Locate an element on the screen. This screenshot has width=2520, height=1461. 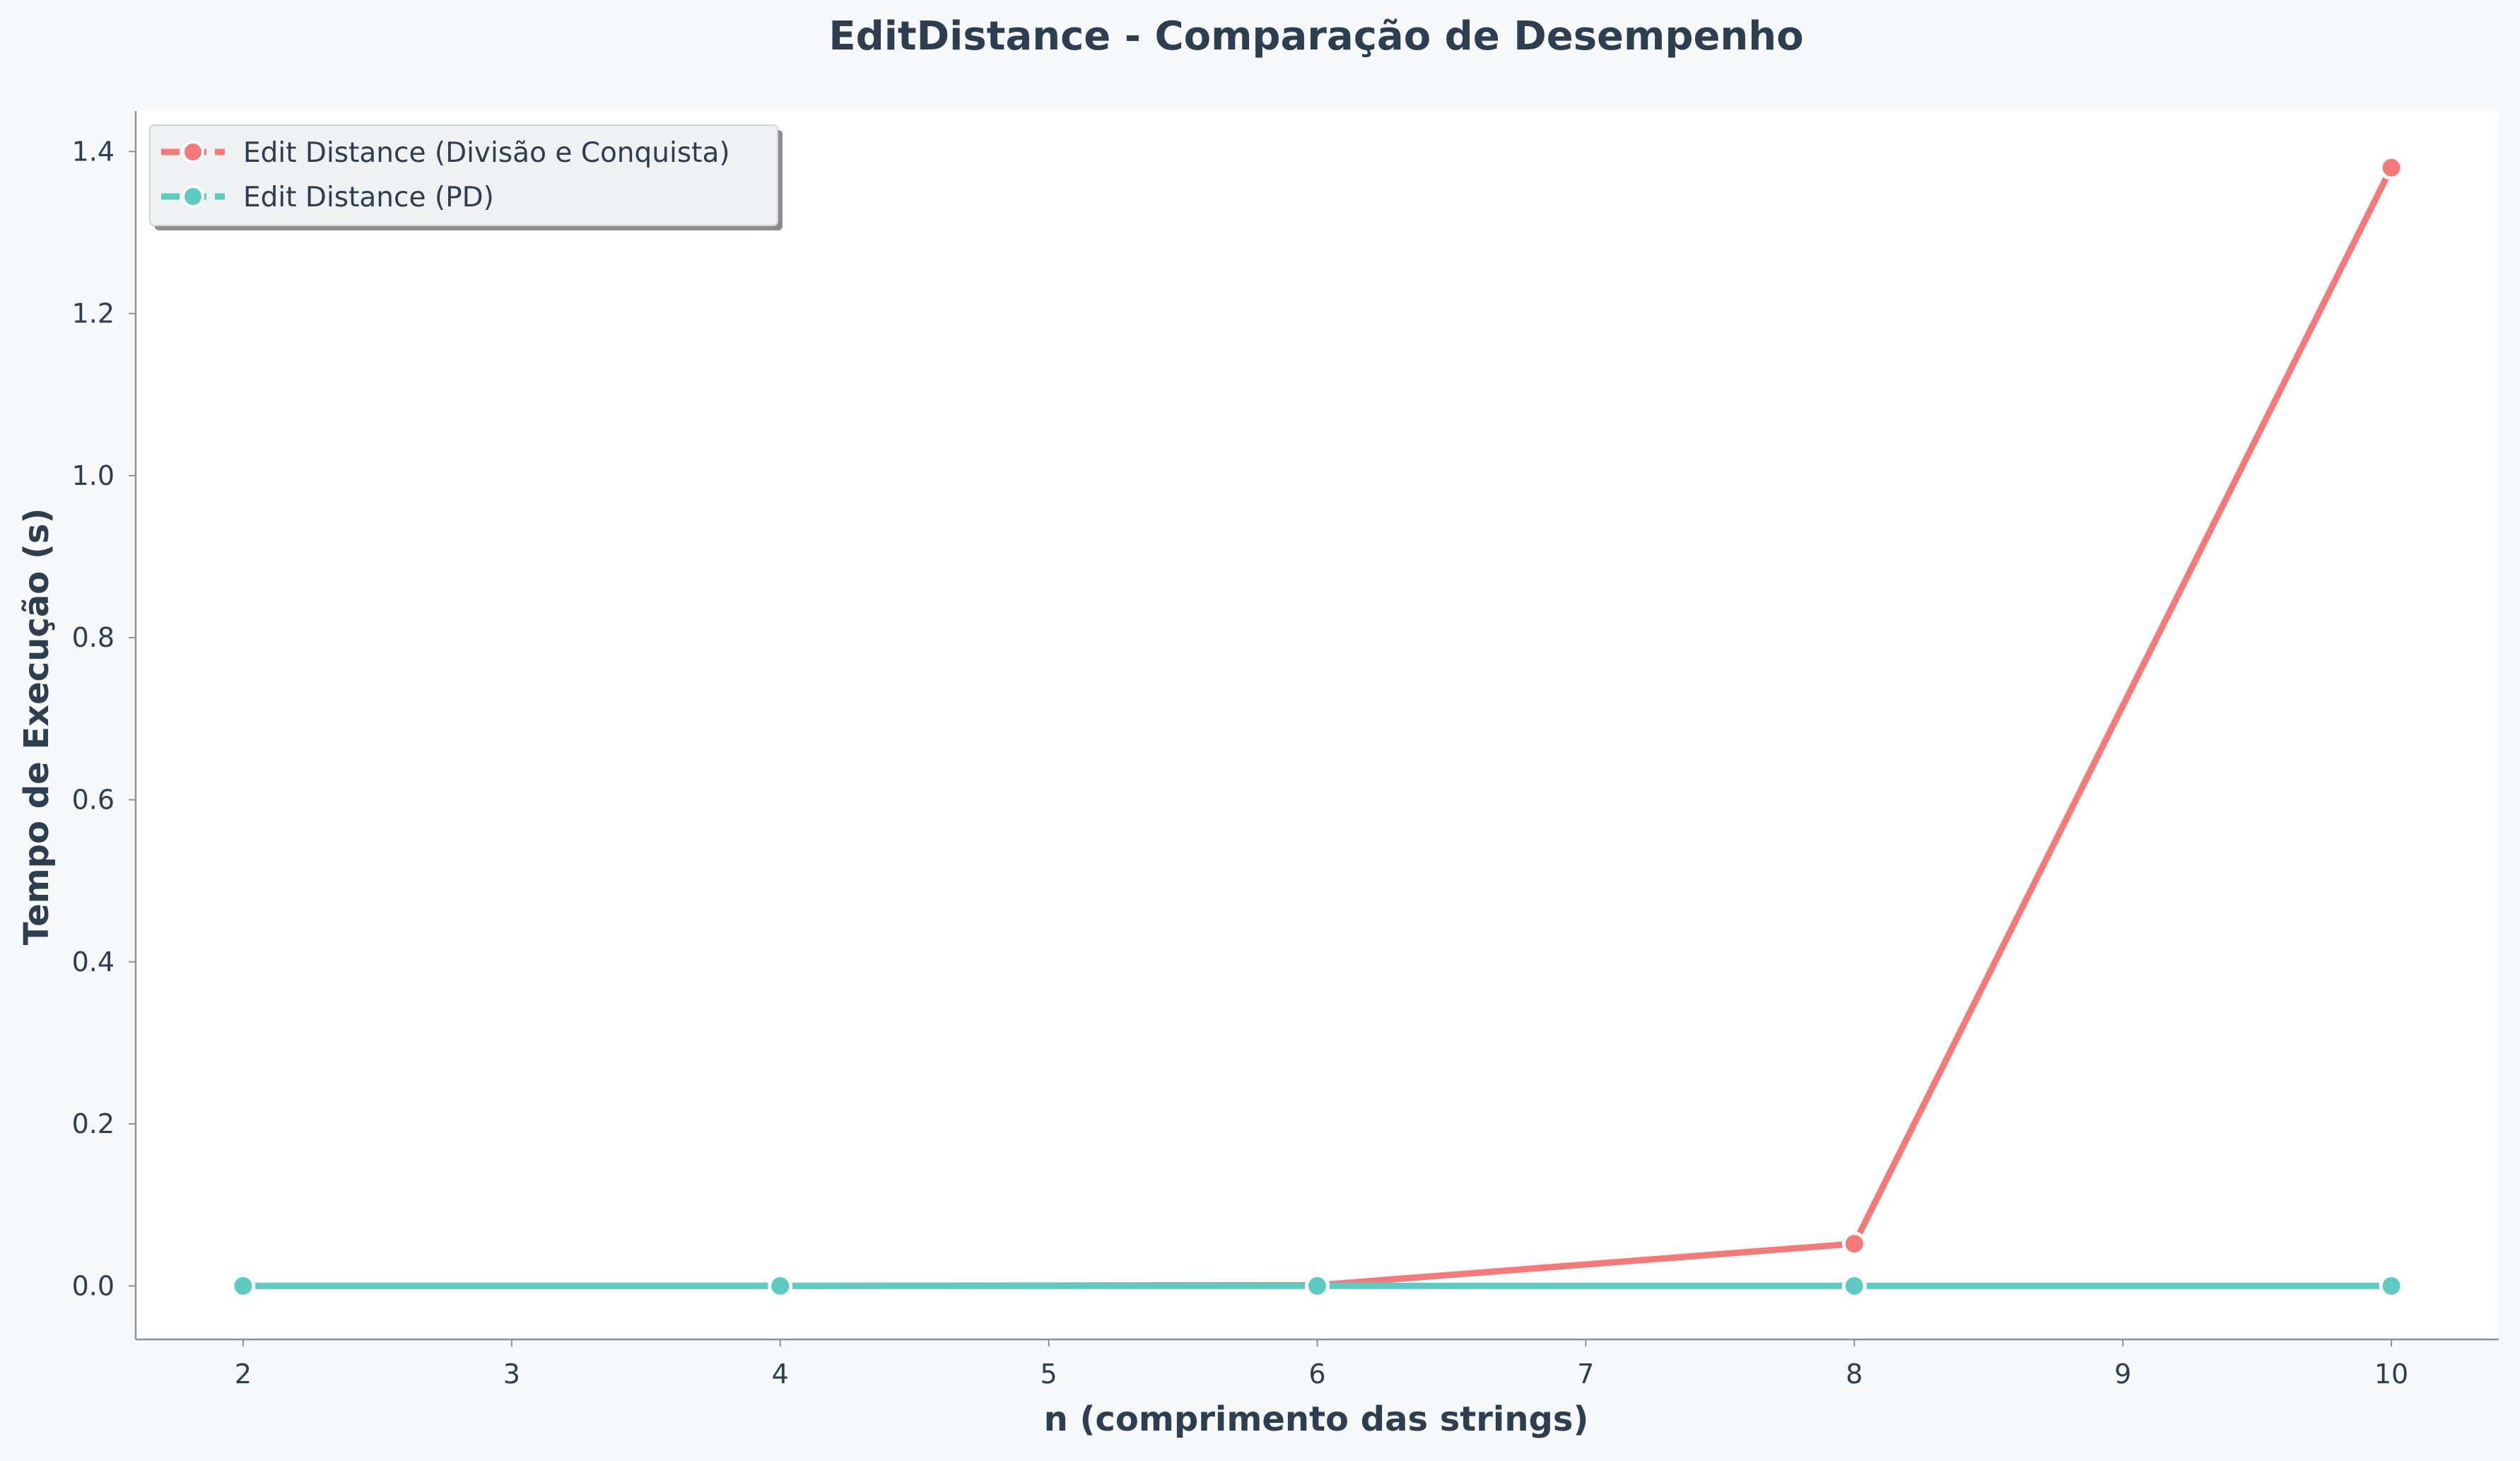
legend-box is located at coordinates (464, 175).